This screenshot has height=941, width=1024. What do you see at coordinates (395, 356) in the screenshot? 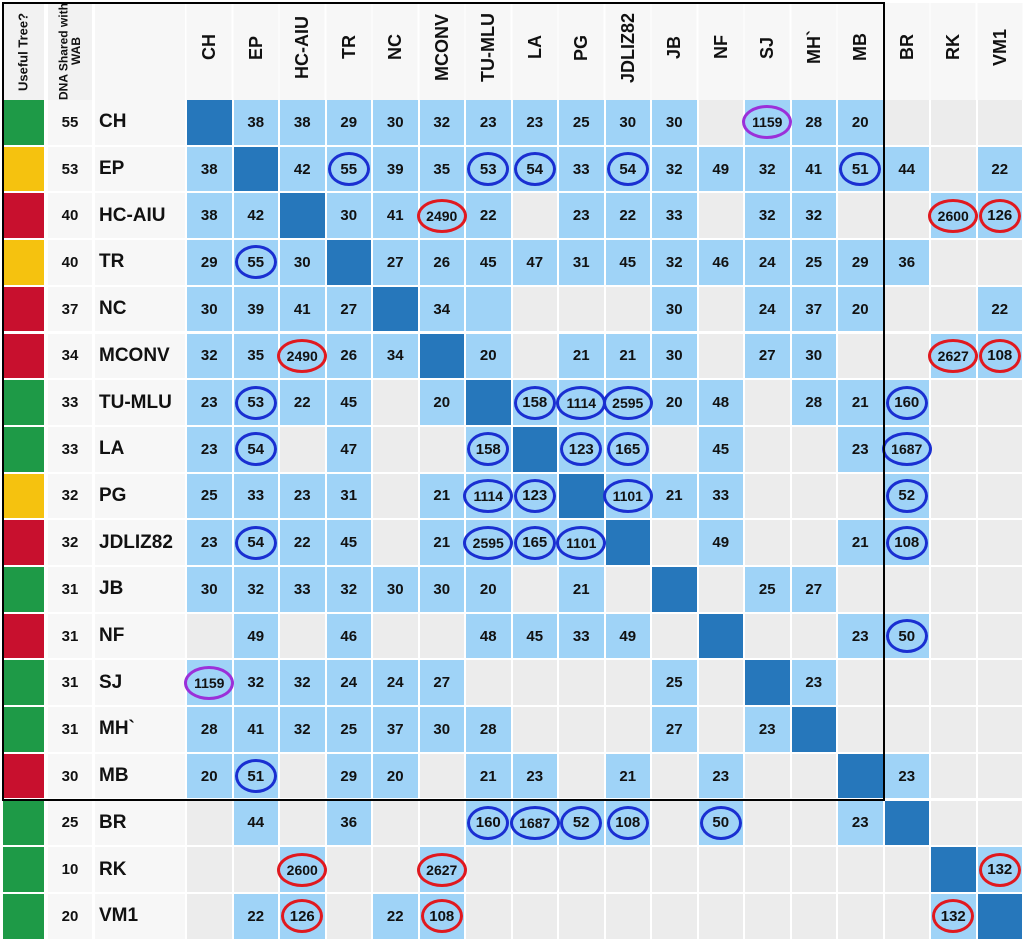
I see `cell-value: 34` at bounding box center [395, 356].